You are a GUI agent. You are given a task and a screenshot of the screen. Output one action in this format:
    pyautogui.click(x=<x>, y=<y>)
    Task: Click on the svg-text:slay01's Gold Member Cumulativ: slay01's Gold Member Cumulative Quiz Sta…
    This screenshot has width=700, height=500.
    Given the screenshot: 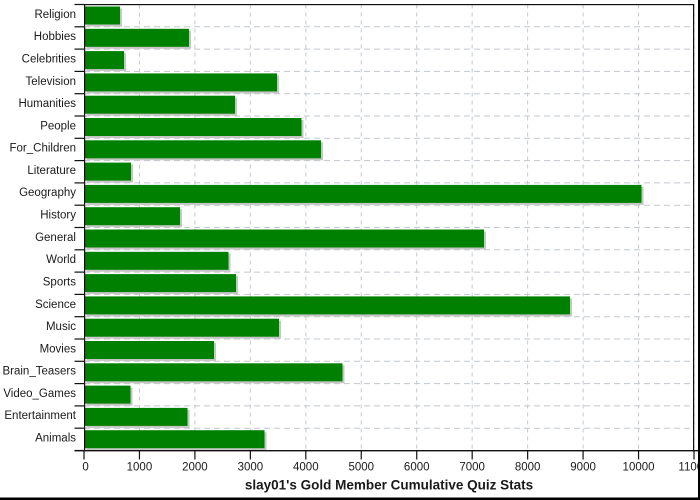 What is the action you would take?
    pyautogui.click(x=389, y=485)
    